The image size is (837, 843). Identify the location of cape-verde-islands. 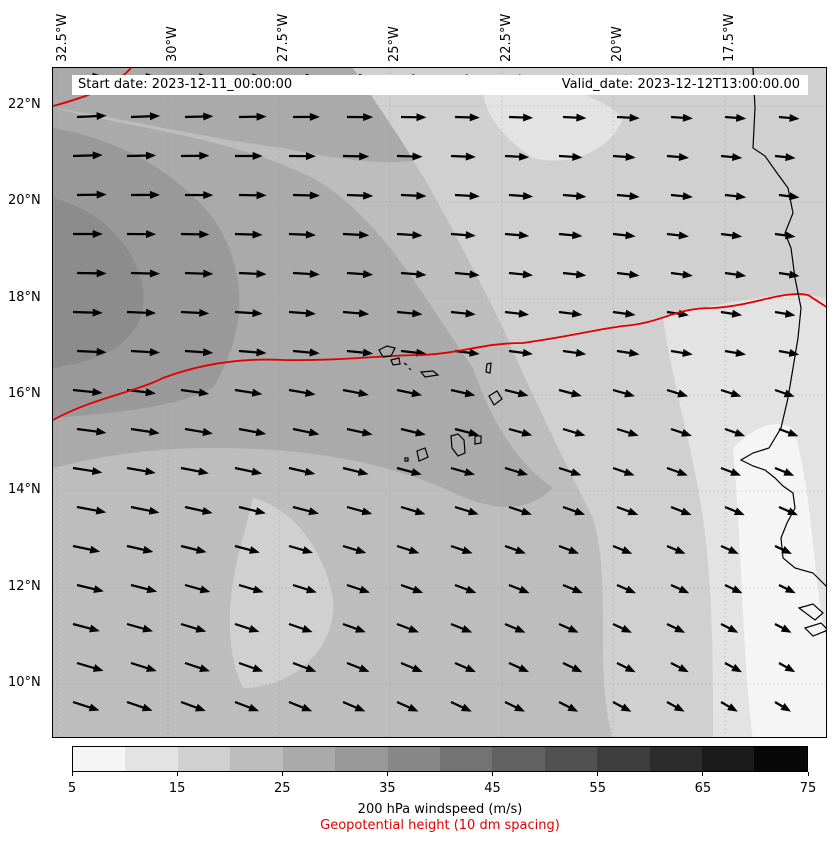
(440, 403).